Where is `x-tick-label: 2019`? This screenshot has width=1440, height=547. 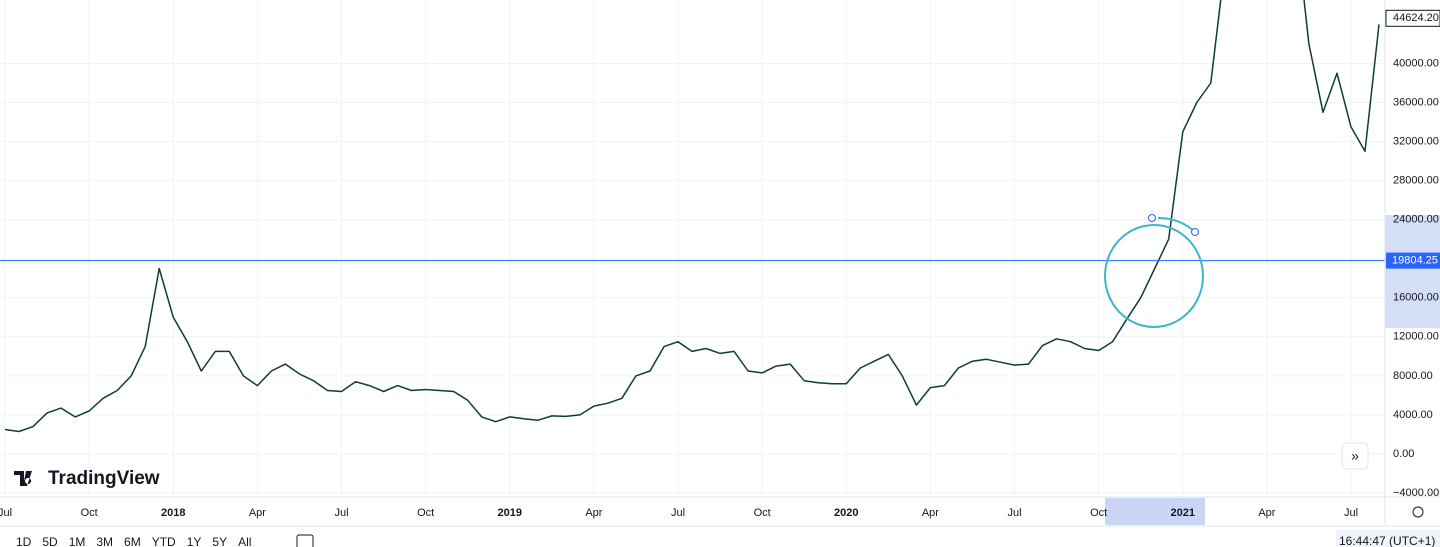
x-tick-label: 2019 is located at coordinates (510, 513).